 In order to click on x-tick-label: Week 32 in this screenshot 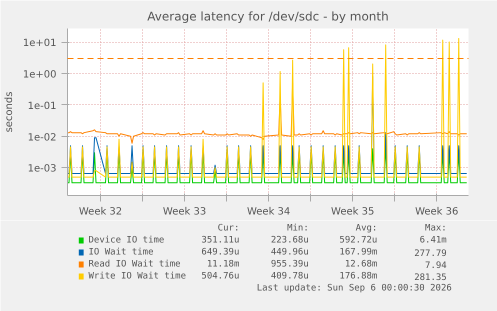, I will do `click(100, 212)`.